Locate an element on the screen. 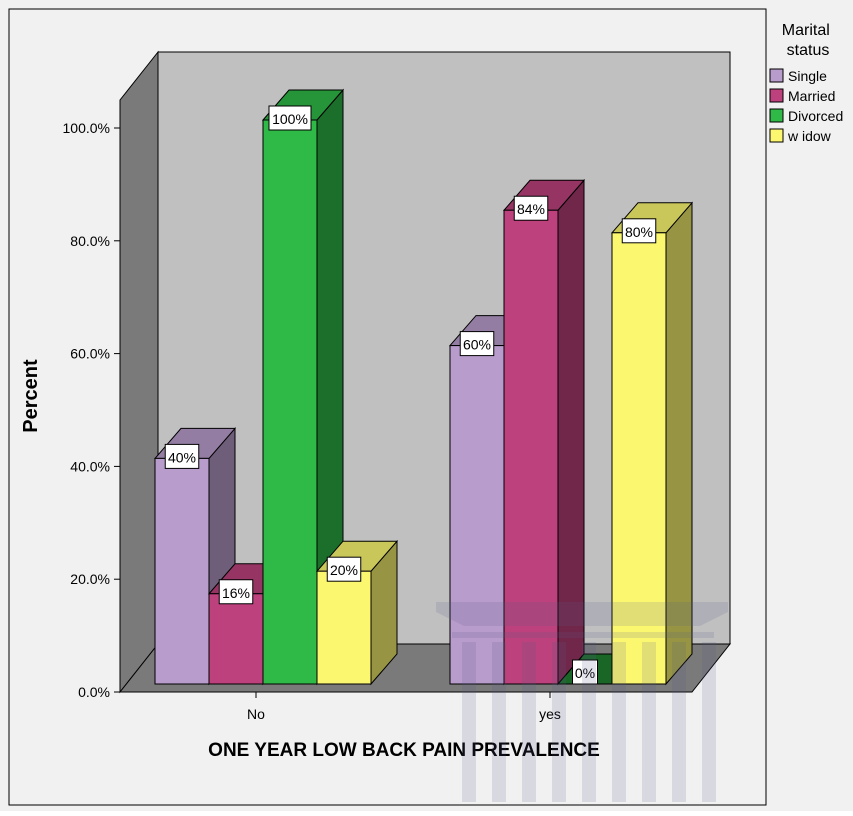  data-label-text: 80% is located at coordinates (639, 232).